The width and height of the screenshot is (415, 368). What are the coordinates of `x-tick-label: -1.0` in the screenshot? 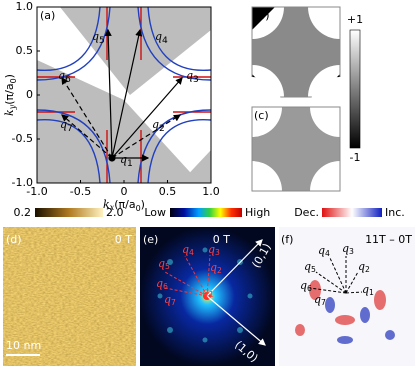 It's located at (36, 191).